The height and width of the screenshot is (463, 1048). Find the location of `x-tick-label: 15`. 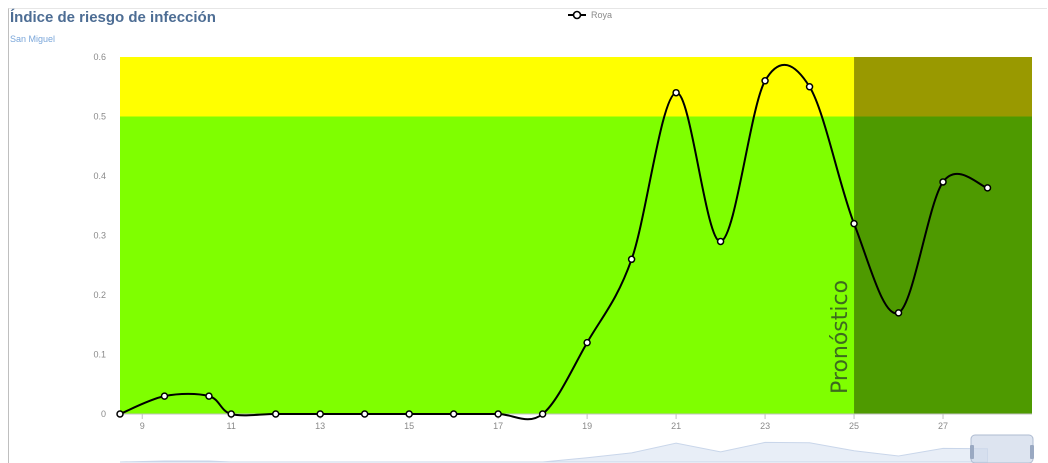

x-tick-label: 15 is located at coordinates (409, 426).